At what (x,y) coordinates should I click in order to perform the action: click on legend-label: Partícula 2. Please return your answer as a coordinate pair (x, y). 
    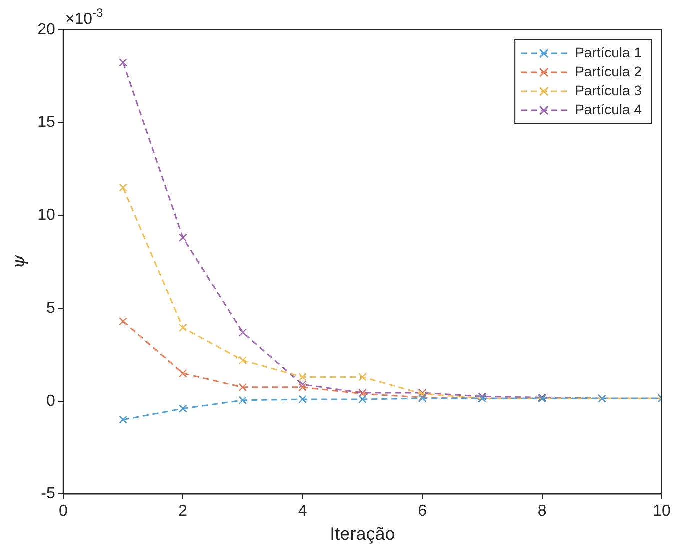
    Looking at the image, I should click on (608, 71).